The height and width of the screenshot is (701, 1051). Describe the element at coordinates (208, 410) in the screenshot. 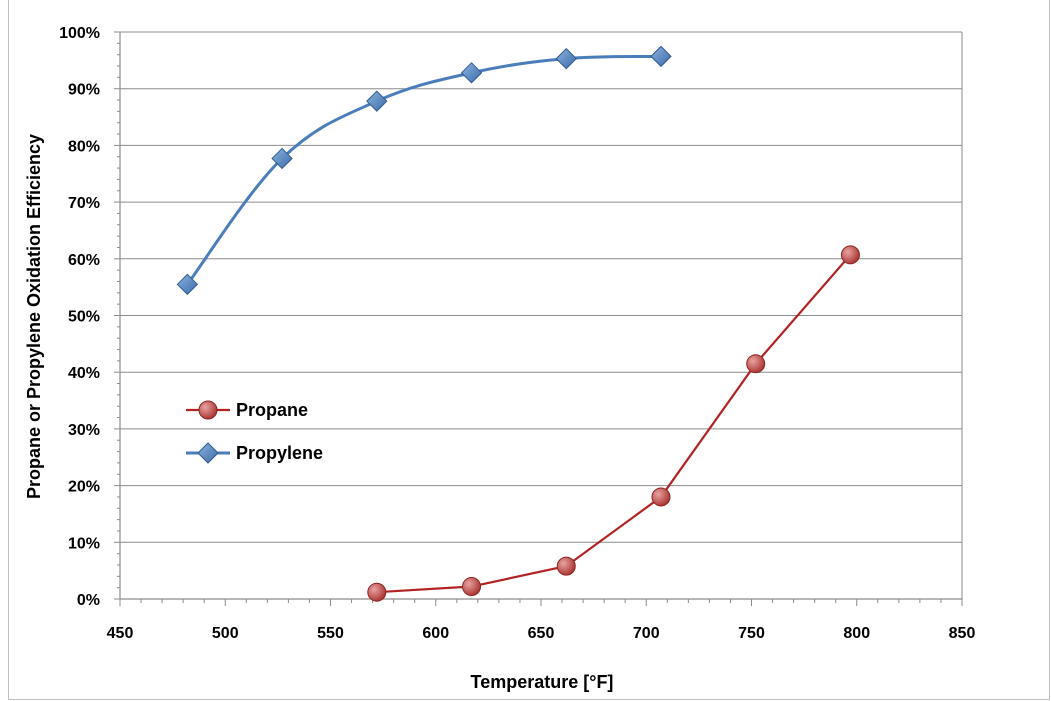

I see `legend-marker-propane` at that location.